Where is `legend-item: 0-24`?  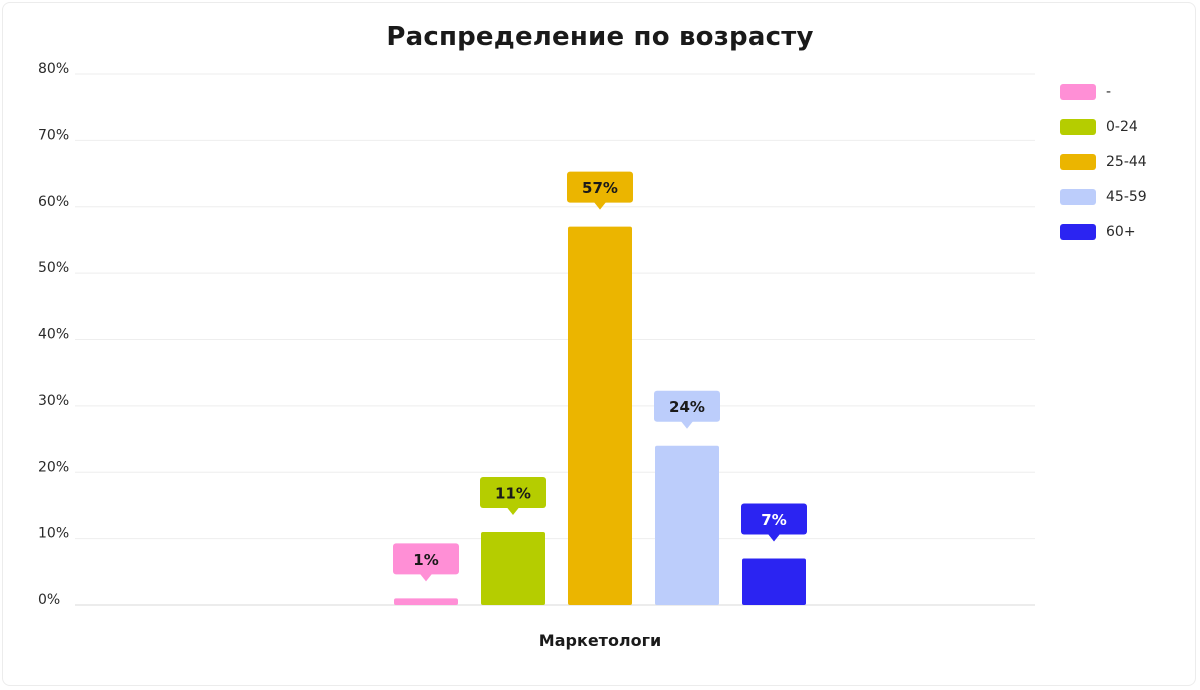
legend-item: 0-24 is located at coordinates (1103, 126).